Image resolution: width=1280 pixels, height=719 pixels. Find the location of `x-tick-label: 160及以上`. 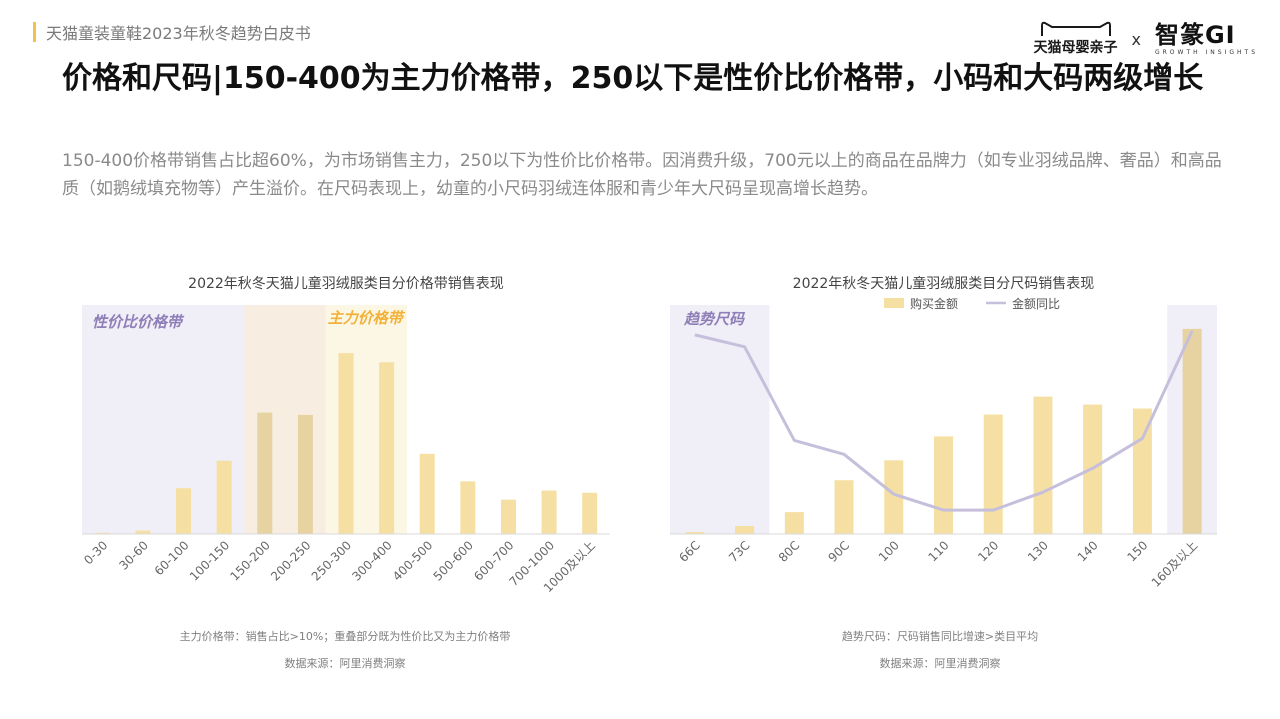

x-tick-label: 160及以上 is located at coordinates (1175, 564).